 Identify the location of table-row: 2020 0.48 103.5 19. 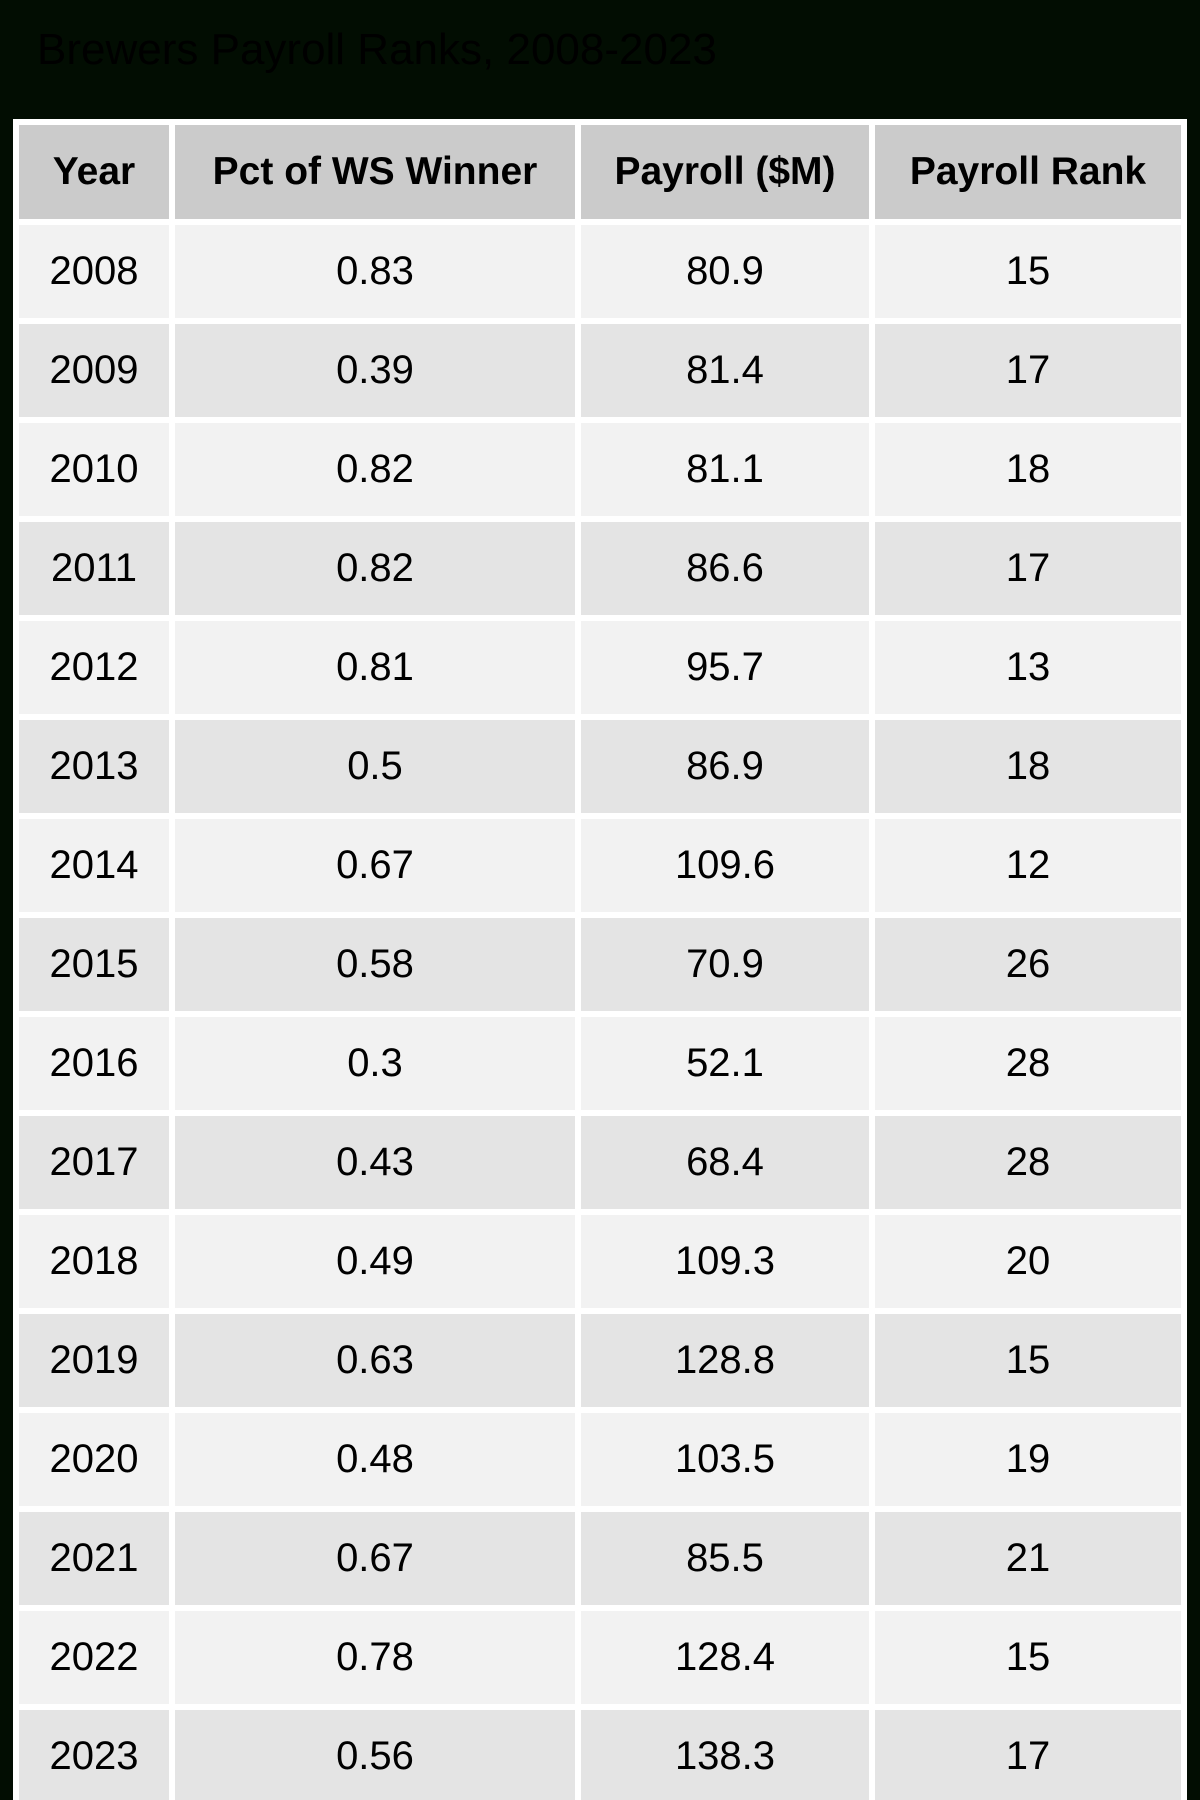
(600, 1459).